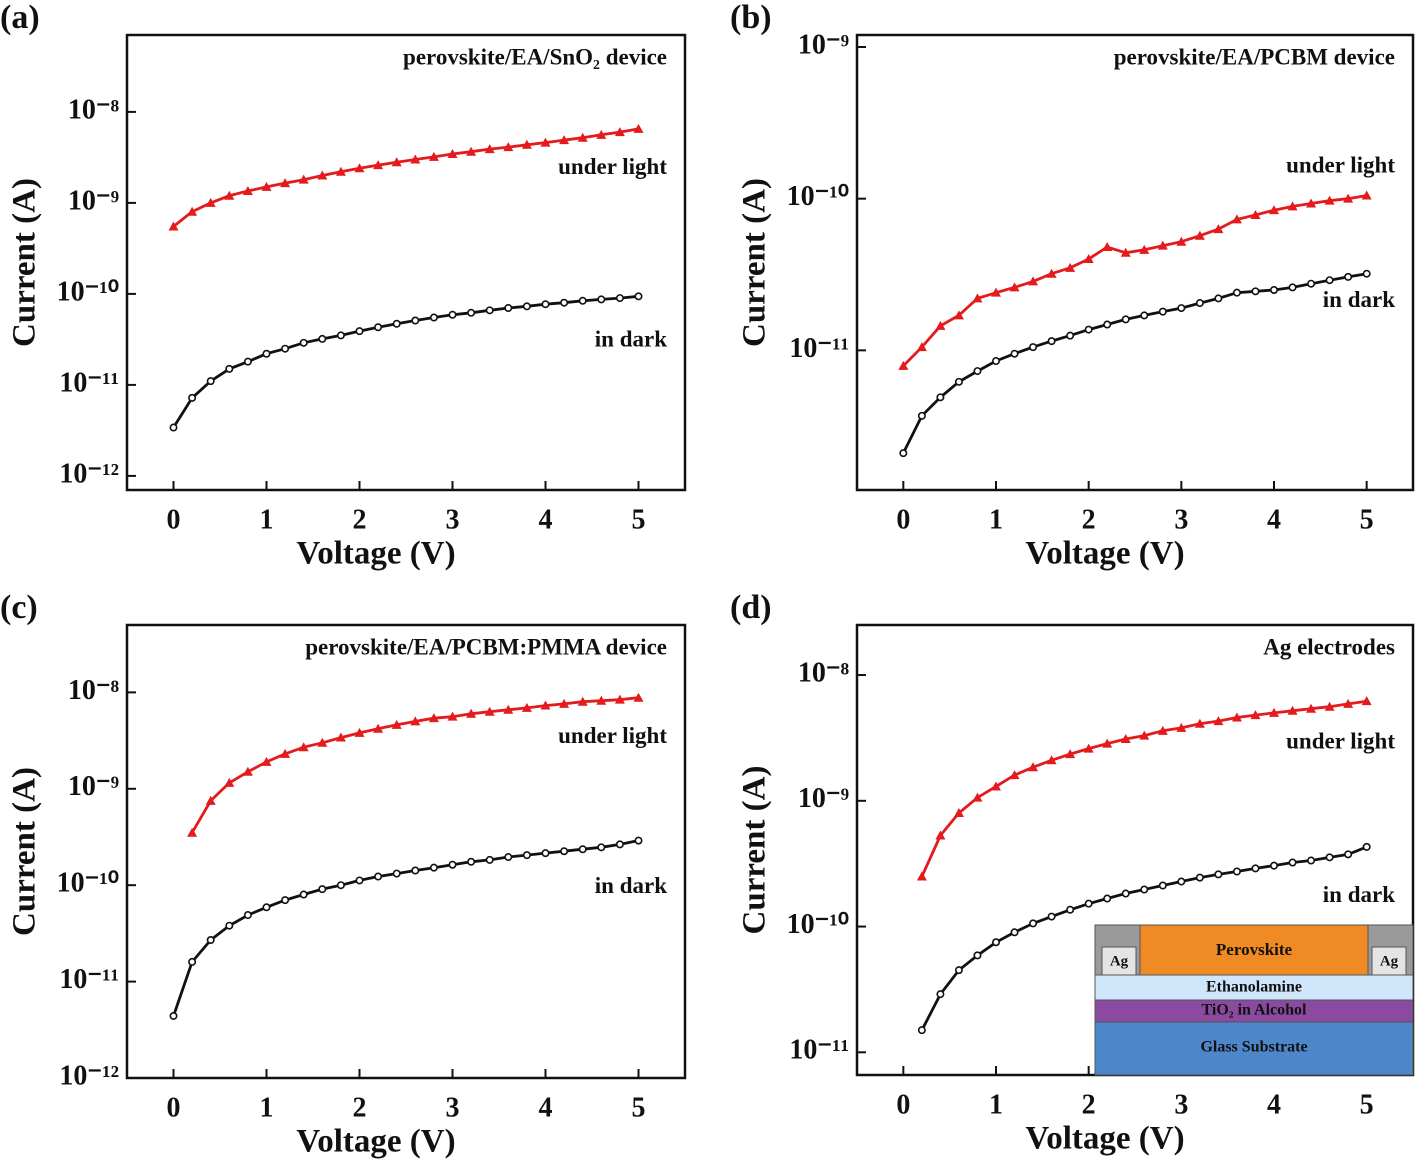 Image resolution: width=1418 pixels, height=1164 pixels. What do you see at coordinates (631, 885) in the screenshot?
I see `series-annotation: in dark` at bounding box center [631, 885].